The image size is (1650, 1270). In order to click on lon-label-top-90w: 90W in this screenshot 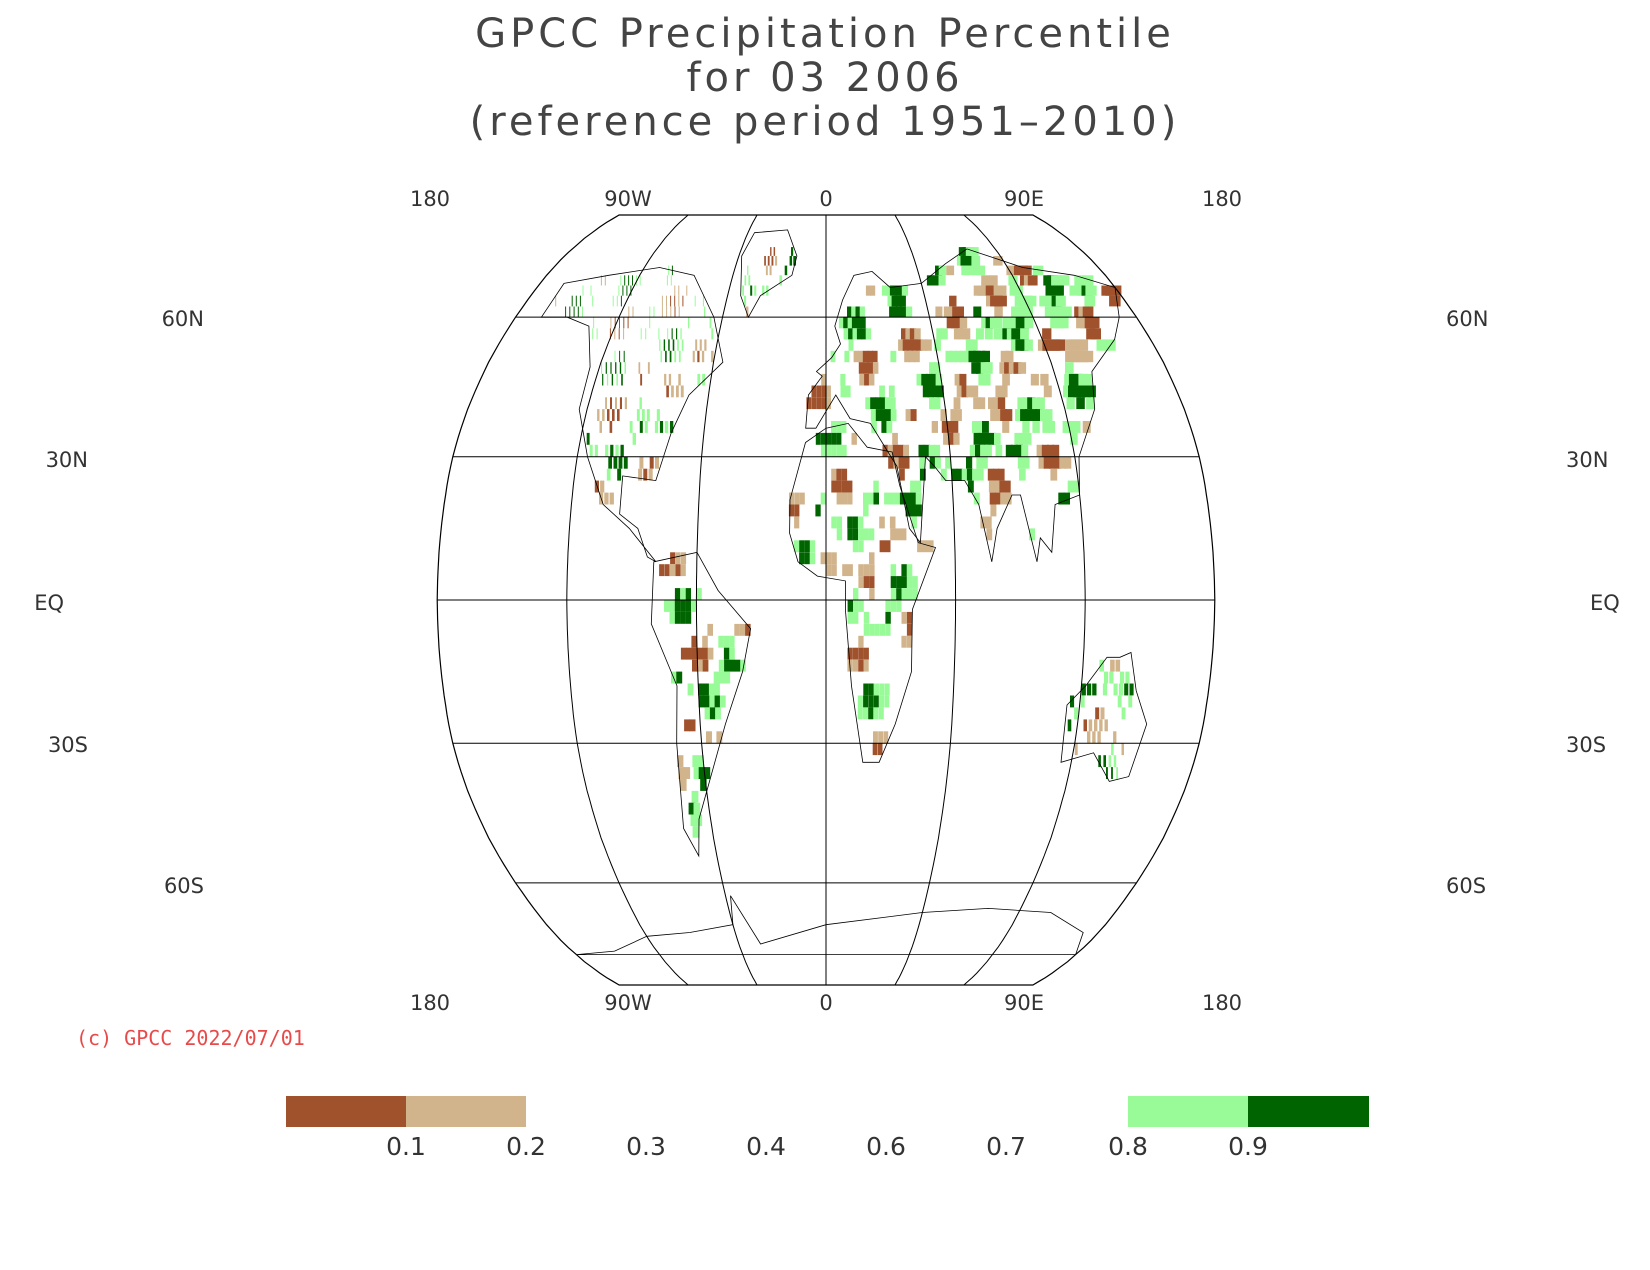, I will do `click(628, 199)`.